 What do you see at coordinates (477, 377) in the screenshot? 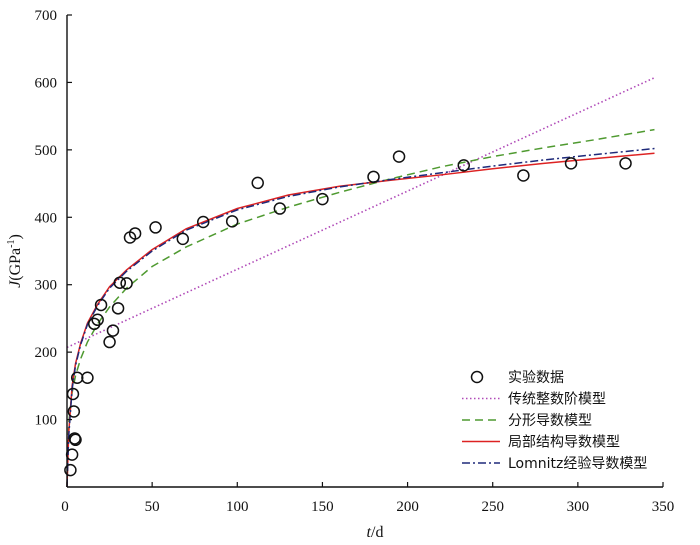
I see `legend-symbol` at bounding box center [477, 377].